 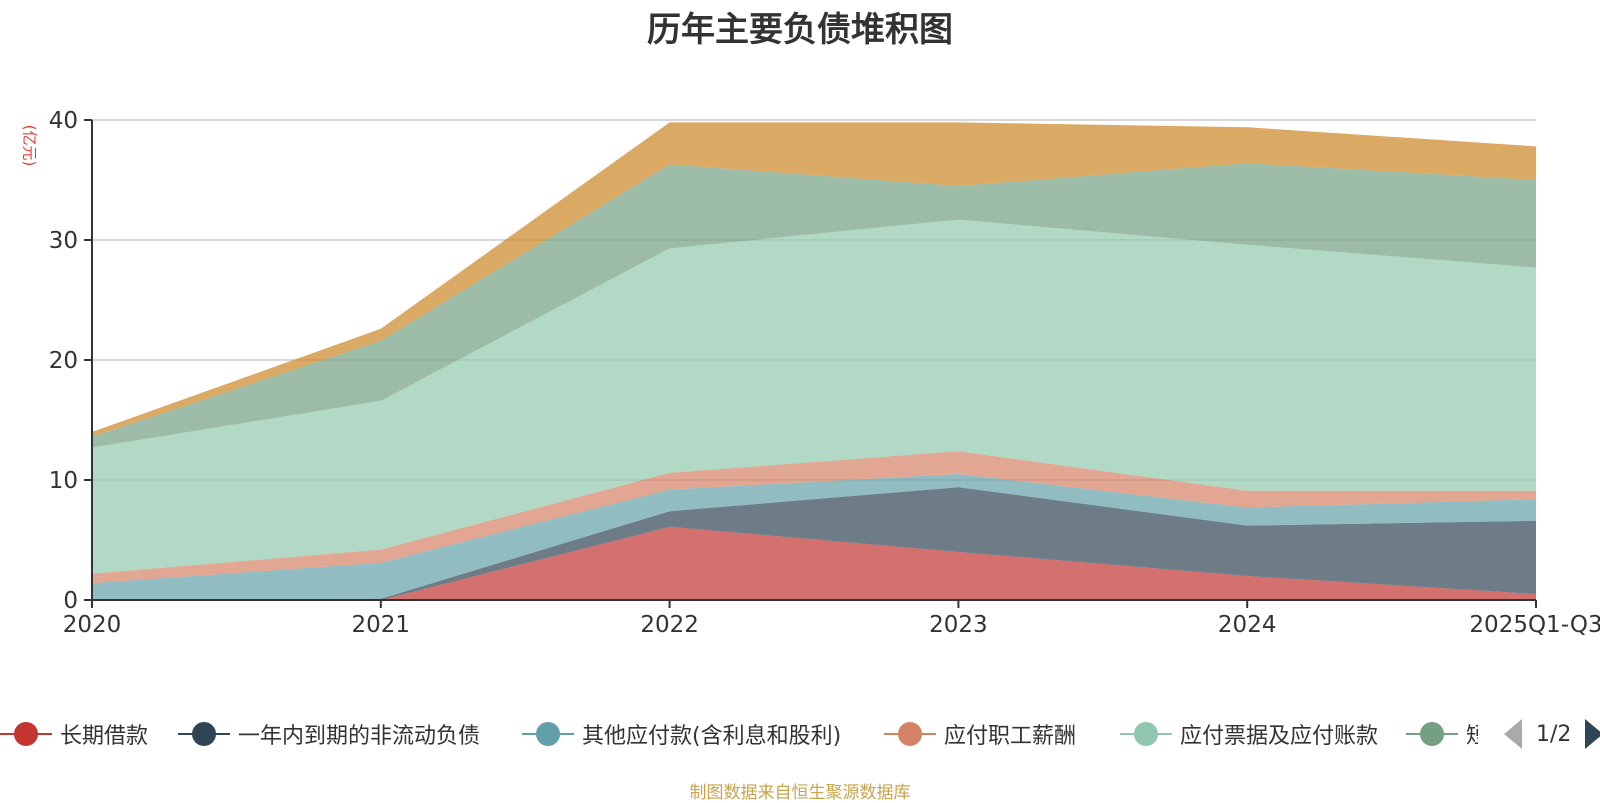 What do you see at coordinates (104, 736) in the screenshot?
I see `legend-label: 长期借款` at bounding box center [104, 736].